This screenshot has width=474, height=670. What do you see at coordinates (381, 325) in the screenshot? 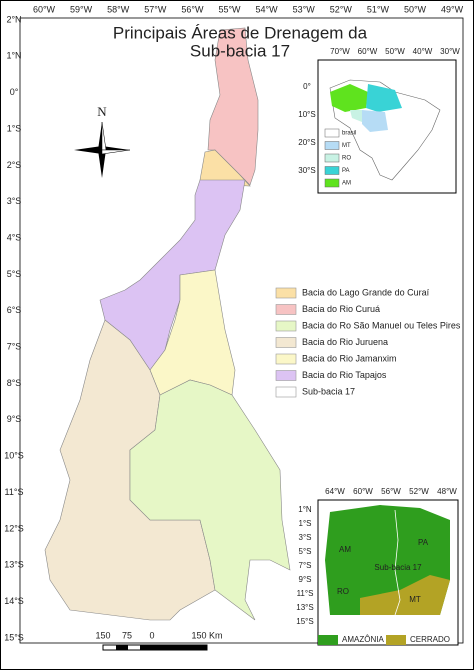
I see `legend-label: Bacia do Ro São Manuel ou Teles Pires` at bounding box center [381, 325].